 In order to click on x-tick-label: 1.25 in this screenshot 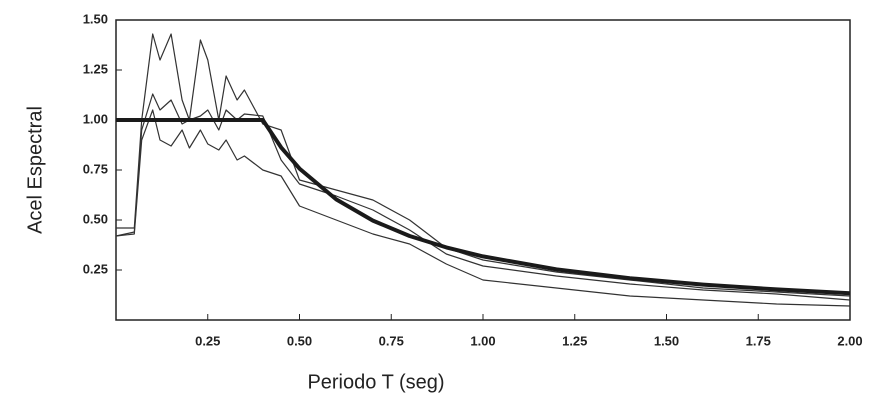, I will do `click(574, 340)`.